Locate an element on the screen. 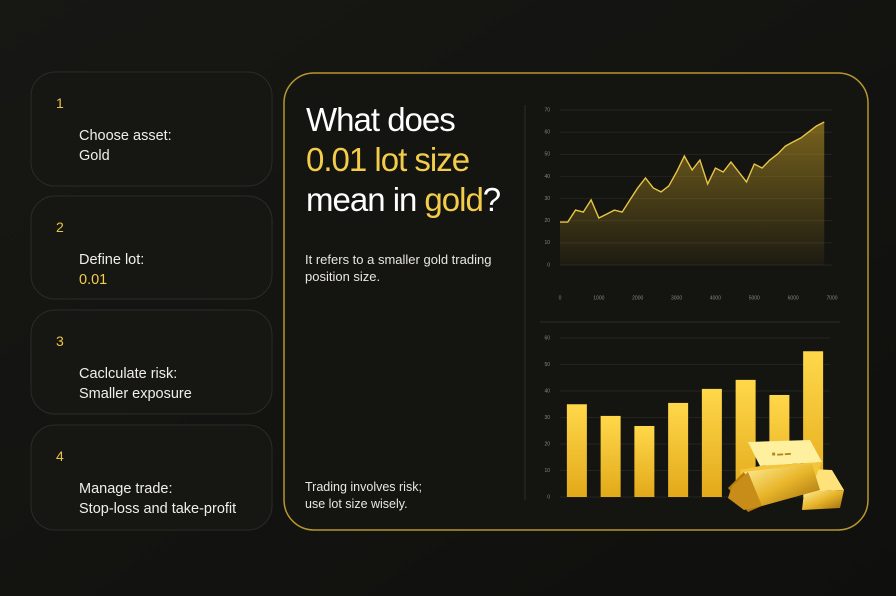 This screenshot has height=596, width=896. x-tick-label: 0 is located at coordinates (560, 298).